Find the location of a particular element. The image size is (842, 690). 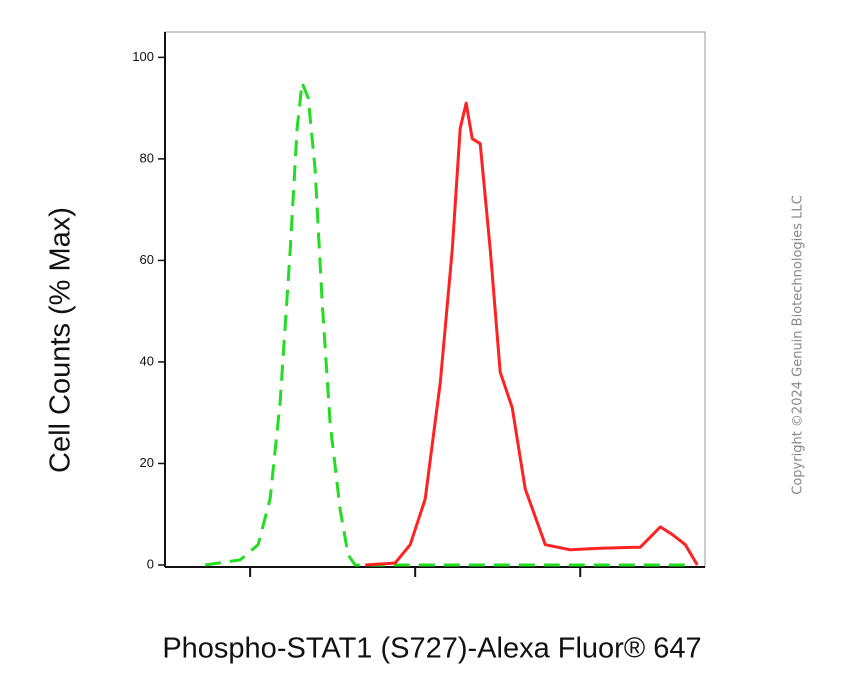

y-tick-label: 40 is located at coordinates (147, 360).